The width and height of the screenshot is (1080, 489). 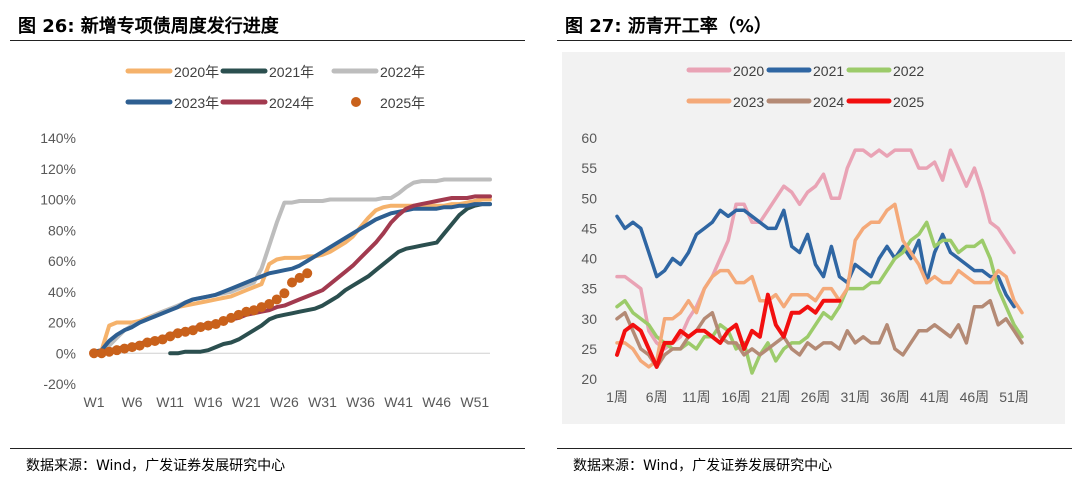 What do you see at coordinates (657, 397) in the screenshot?
I see `x-tick-label: 6周` at bounding box center [657, 397].